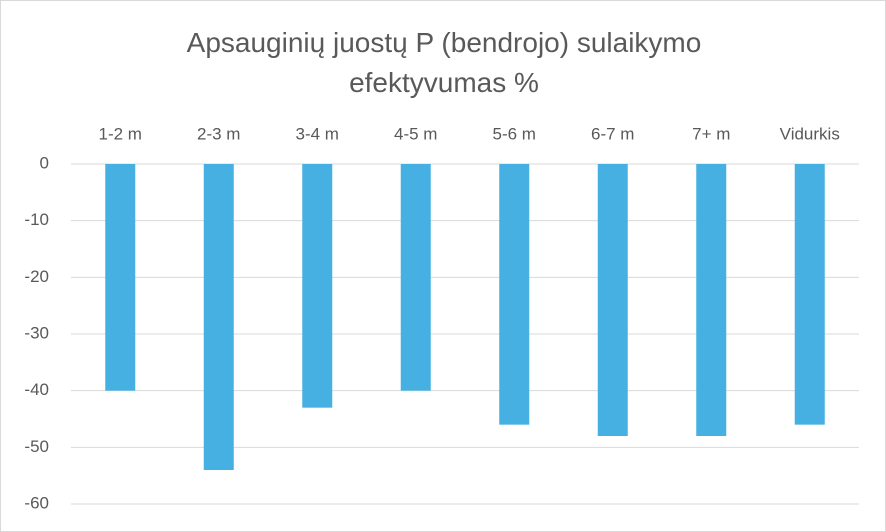 The image size is (886, 532). What do you see at coordinates (415, 133) in the screenshot?
I see `x-tick-label: 4-5 m` at bounding box center [415, 133].